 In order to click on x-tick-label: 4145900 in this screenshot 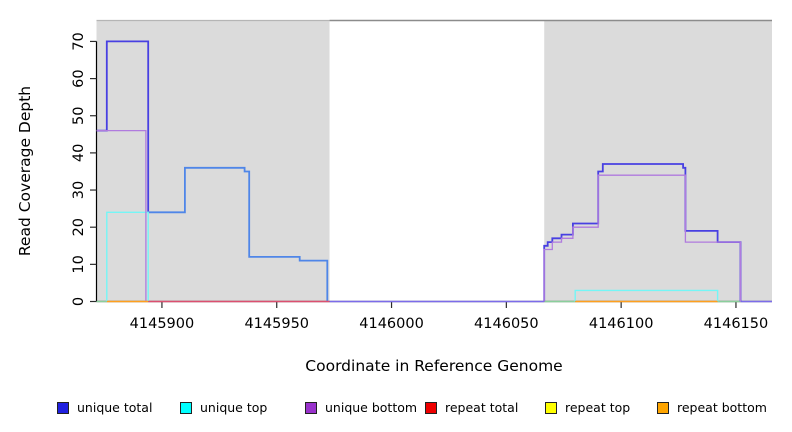, I will do `click(162, 324)`.